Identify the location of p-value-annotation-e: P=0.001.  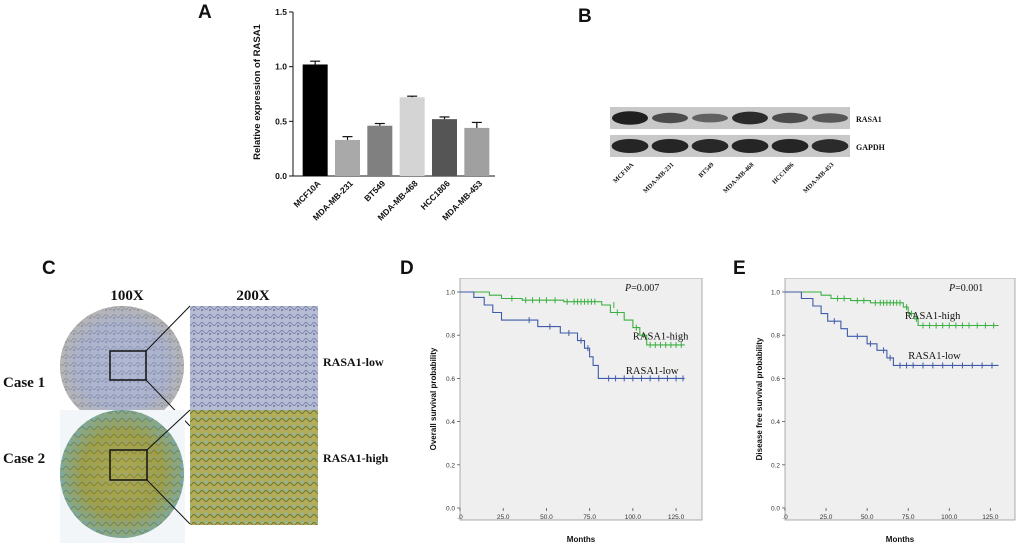
(965, 288).